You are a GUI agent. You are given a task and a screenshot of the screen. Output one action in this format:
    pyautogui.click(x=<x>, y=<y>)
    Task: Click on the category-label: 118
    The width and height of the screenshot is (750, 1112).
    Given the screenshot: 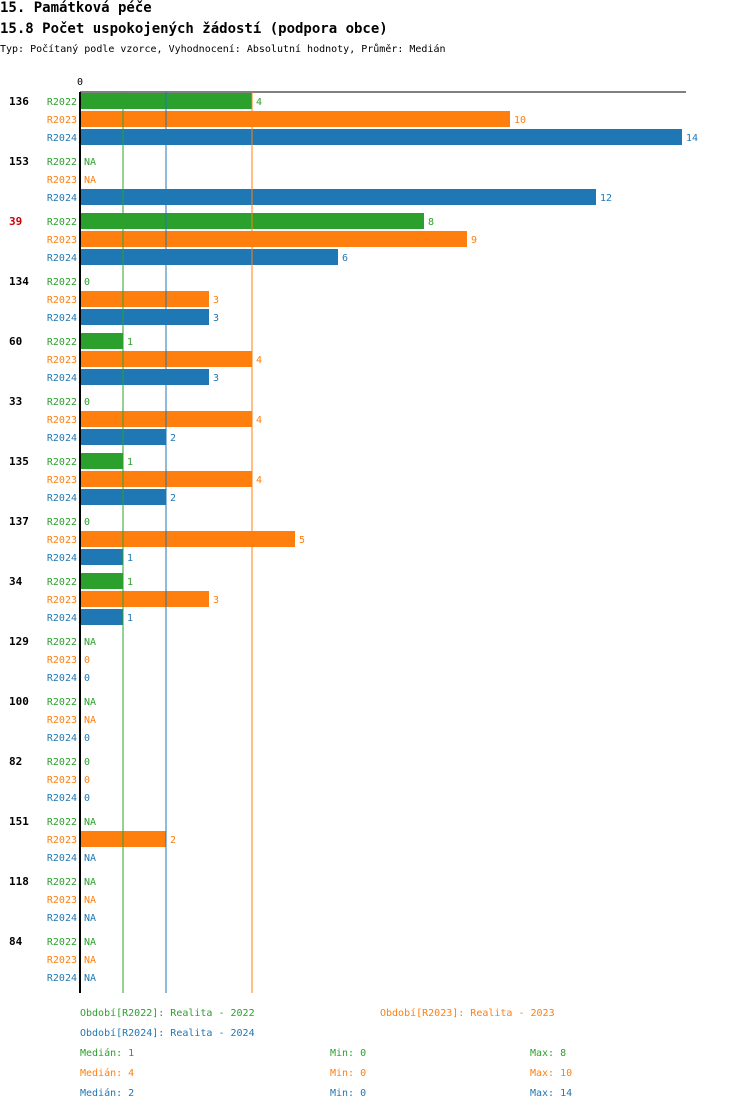 What is the action you would take?
    pyautogui.click(x=19, y=881)
    